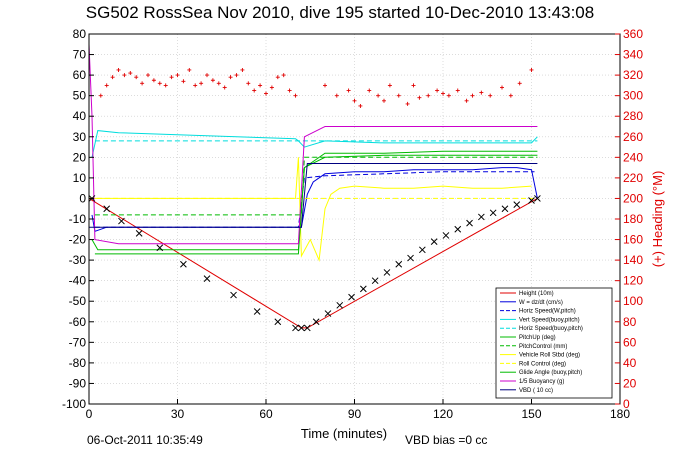  What do you see at coordinates (633, 75) in the screenshot?
I see `right-tick-label-2: 320` at bounding box center [633, 75].